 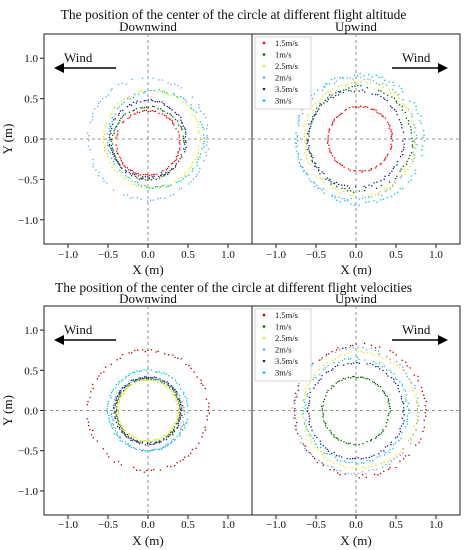 What do you see at coordinates (78, 57) in the screenshot?
I see `wind-label: Wind` at bounding box center [78, 57].